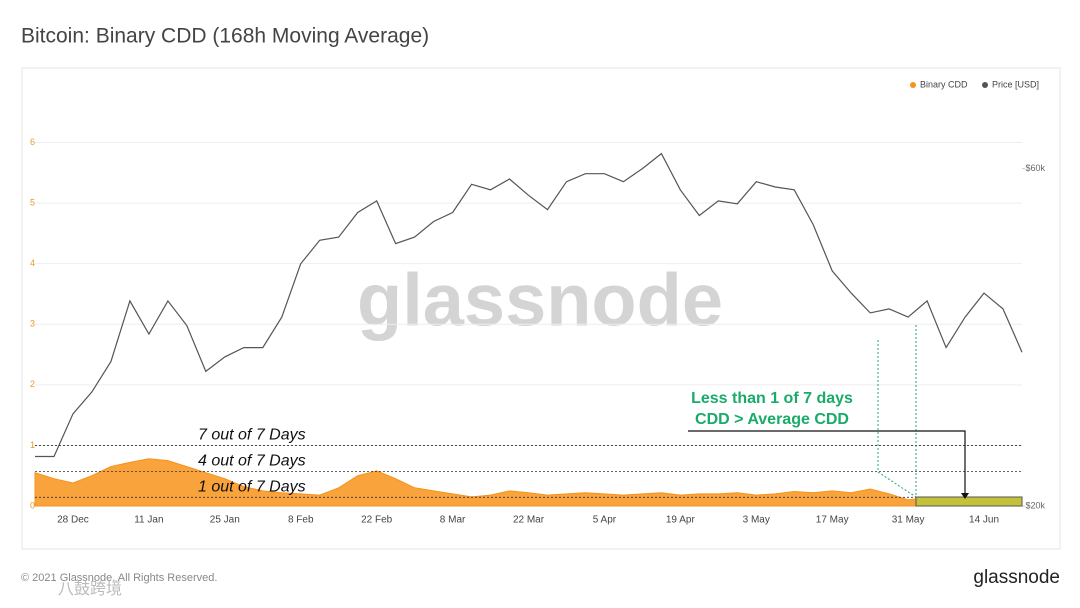 The height and width of the screenshot is (608, 1080). Describe the element at coordinates (252, 487) in the screenshot. I see `reference-label: 1 out of 7 Days` at that location.